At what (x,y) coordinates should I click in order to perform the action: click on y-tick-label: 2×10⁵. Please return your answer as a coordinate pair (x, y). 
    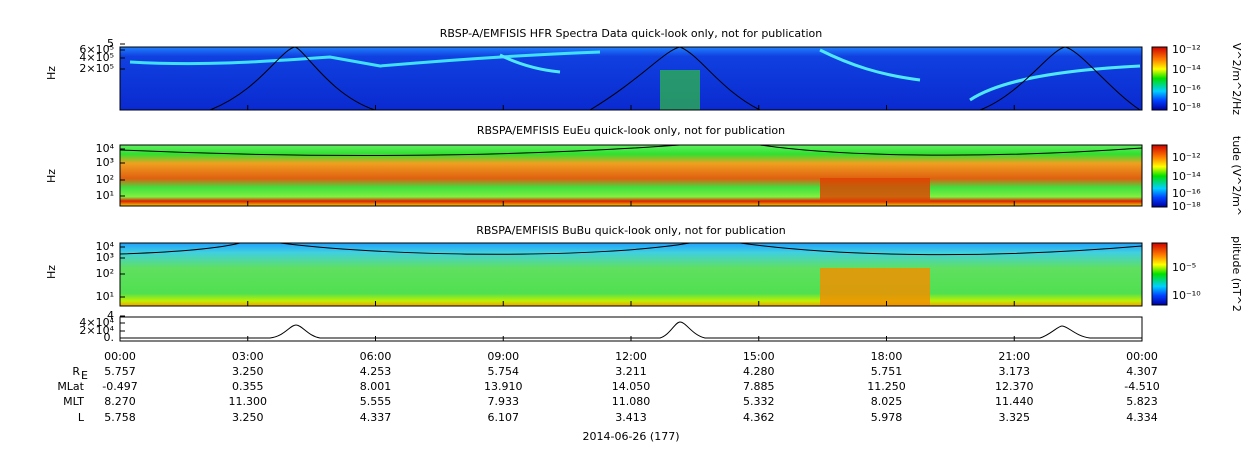
    Looking at the image, I should click on (96, 68).